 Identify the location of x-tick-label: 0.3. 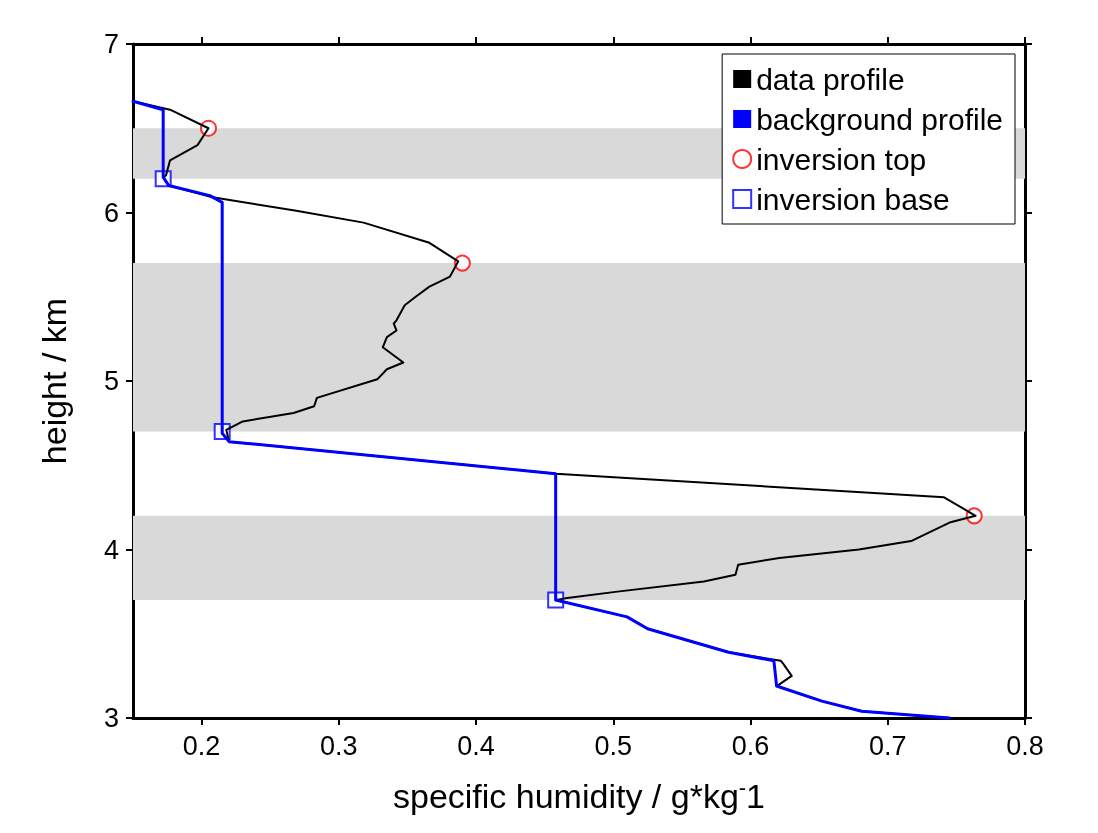
(339, 745).